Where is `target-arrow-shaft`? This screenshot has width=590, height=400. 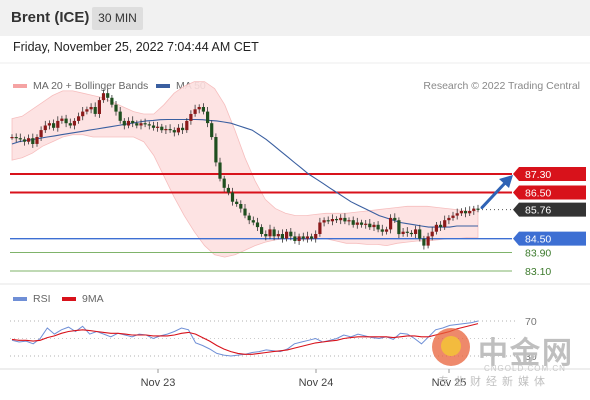
target-arrow-shaft is located at coordinates (494, 195).